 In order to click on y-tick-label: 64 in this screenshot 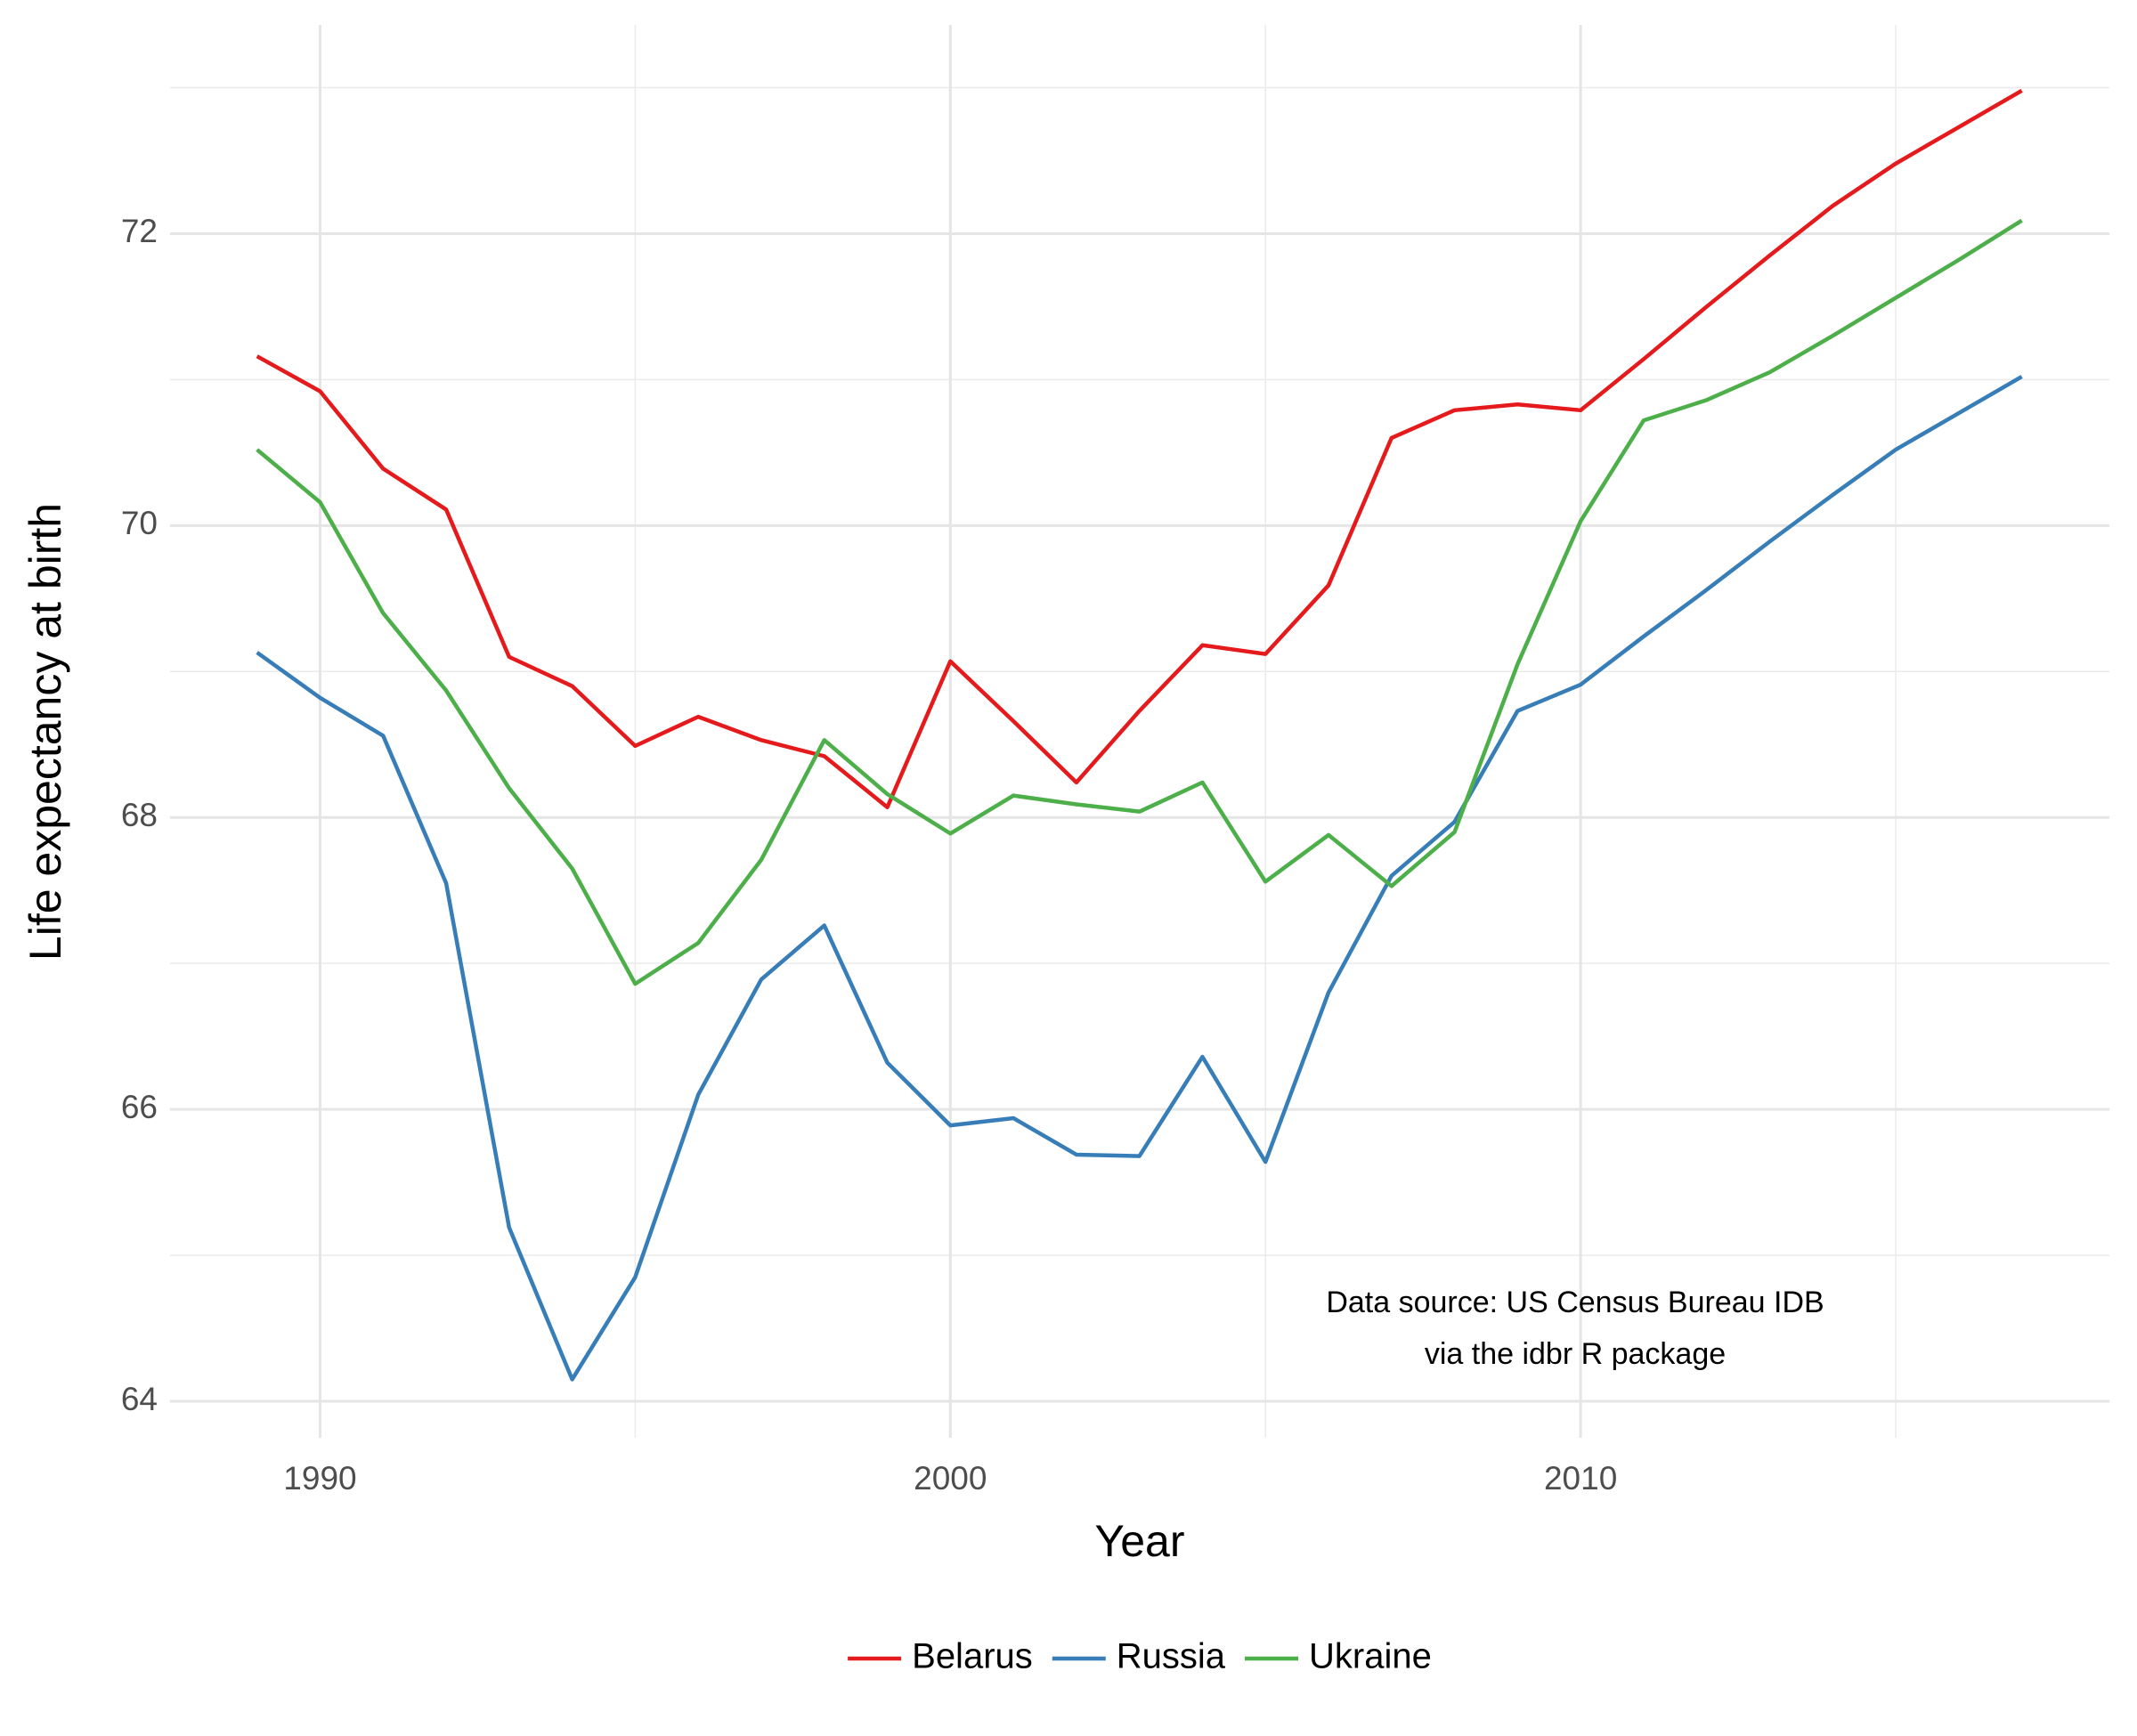, I will do `click(139, 1399)`.